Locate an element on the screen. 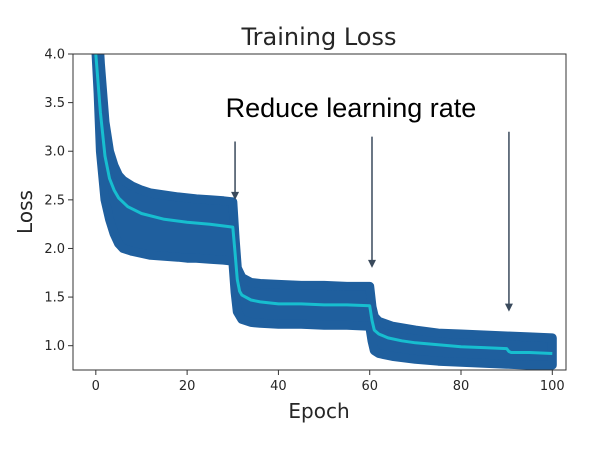 The height and width of the screenshot is (458, 590). x-tick-label: 100 is located at coordinates (552, 386).